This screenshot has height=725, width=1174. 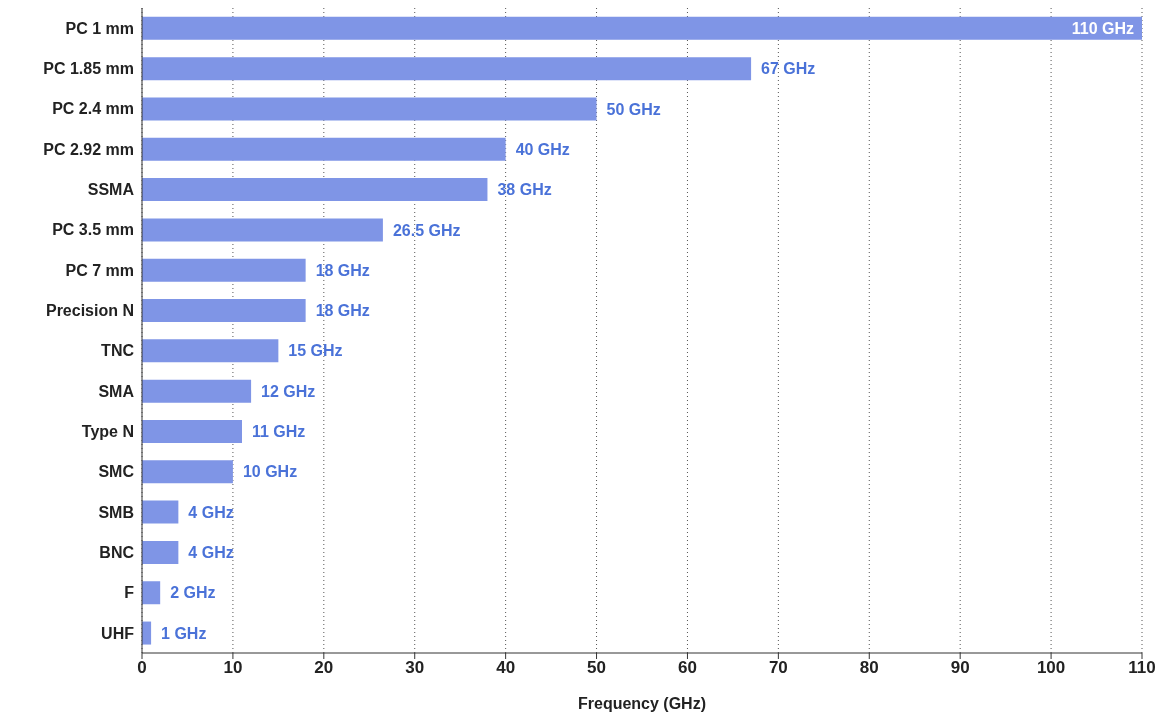 I want to click on data-label: 67 GHz, so click(x=788, y=69).